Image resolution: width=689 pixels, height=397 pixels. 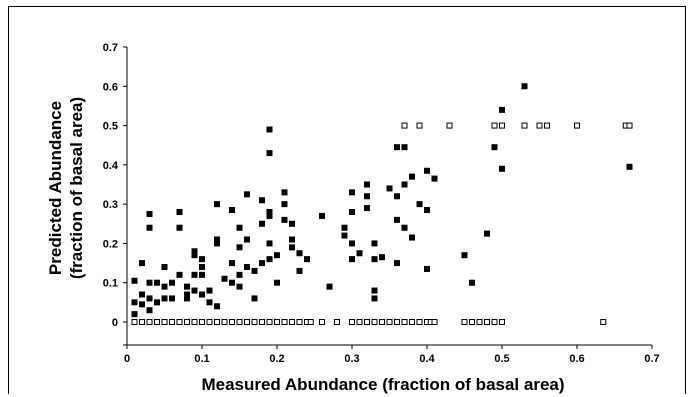 I want to click on y-axis-title-line1: Predicted Abundance, so click(x=55, y=188).